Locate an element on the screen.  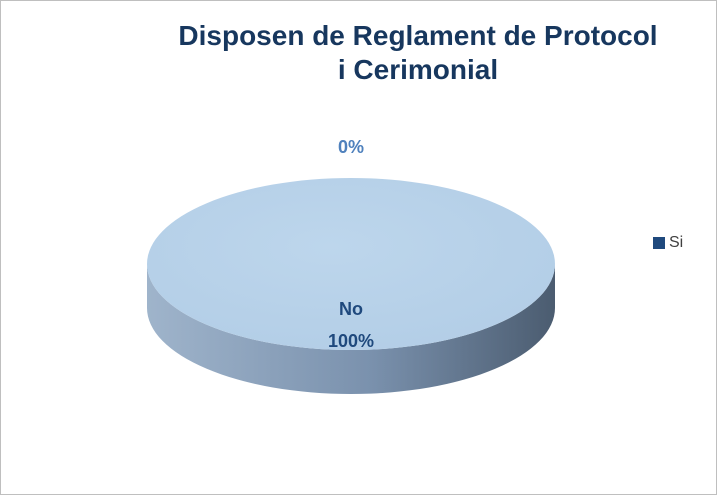
data-label: 100% is located at coordinates (351, 341).